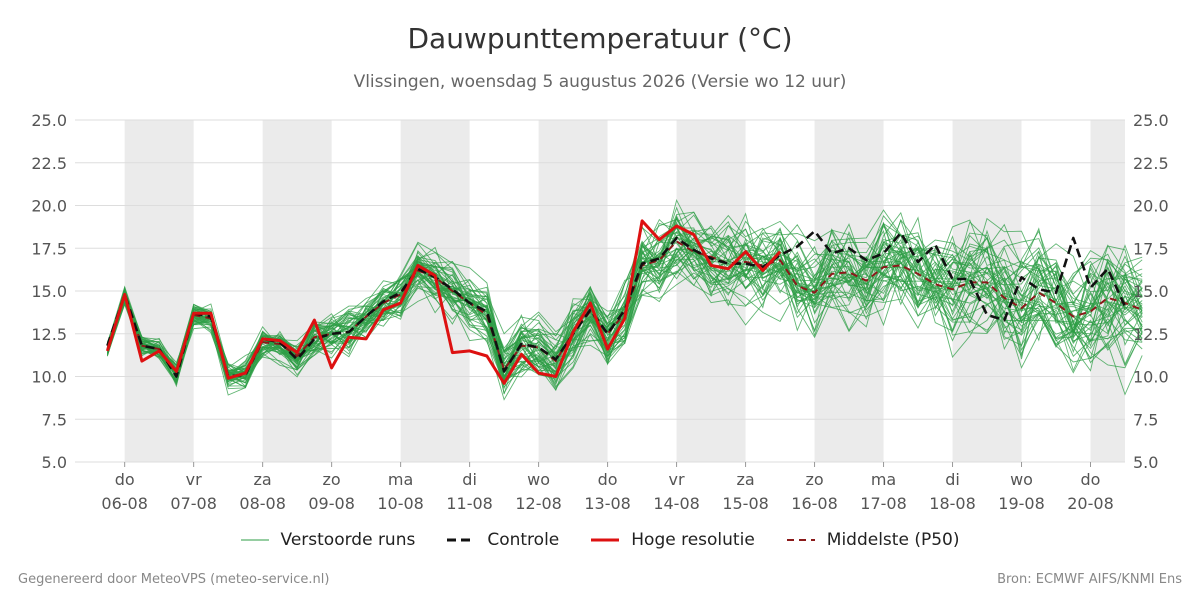  What do you see at coordinates (1151, 206) in the screenshot?
I see `y-tick-right-6: 20.0` at bounding box center [1151, 206].